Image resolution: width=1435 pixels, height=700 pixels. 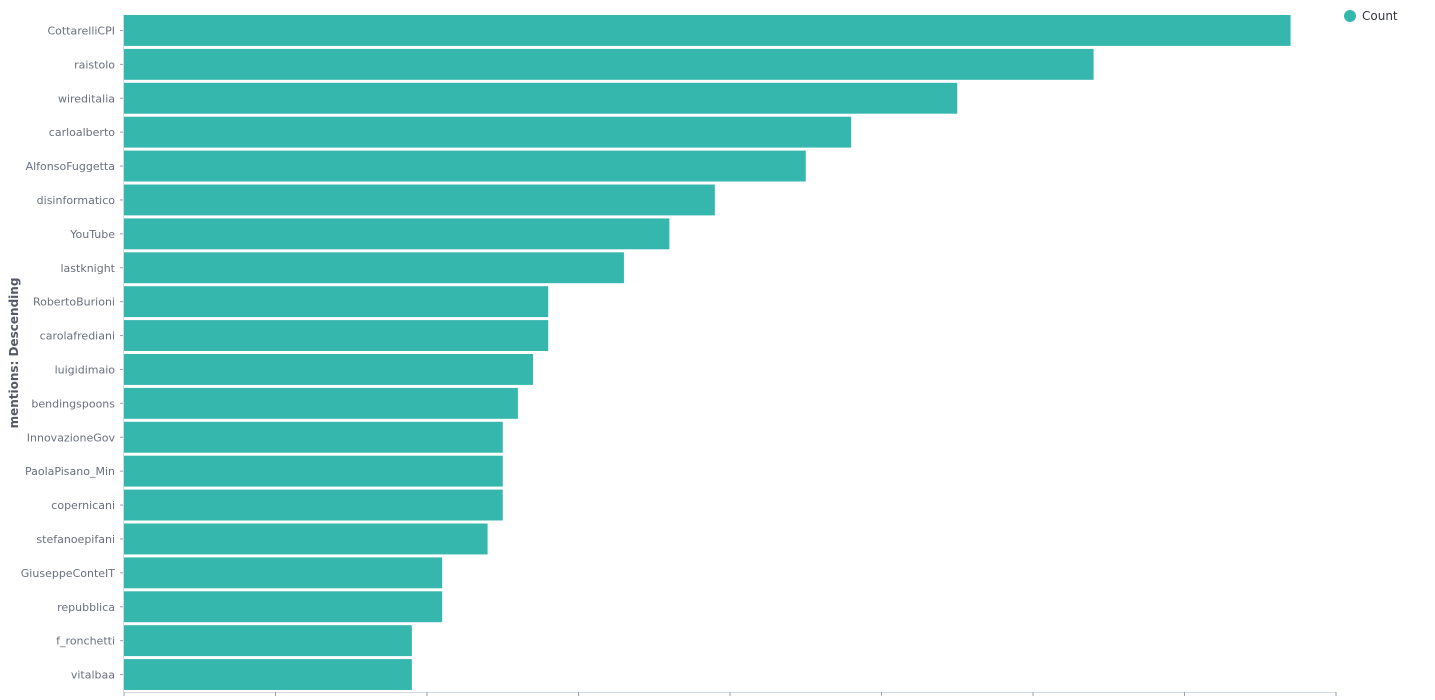 I want to click on legend: Count, so click(x=1371, y=16).